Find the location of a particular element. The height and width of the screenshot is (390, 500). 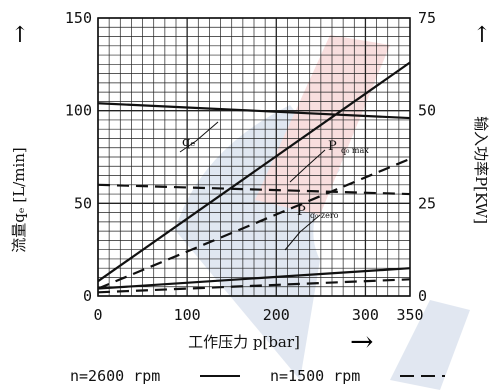

svg-text: q₀ zero is located at coordinates (324, 215).